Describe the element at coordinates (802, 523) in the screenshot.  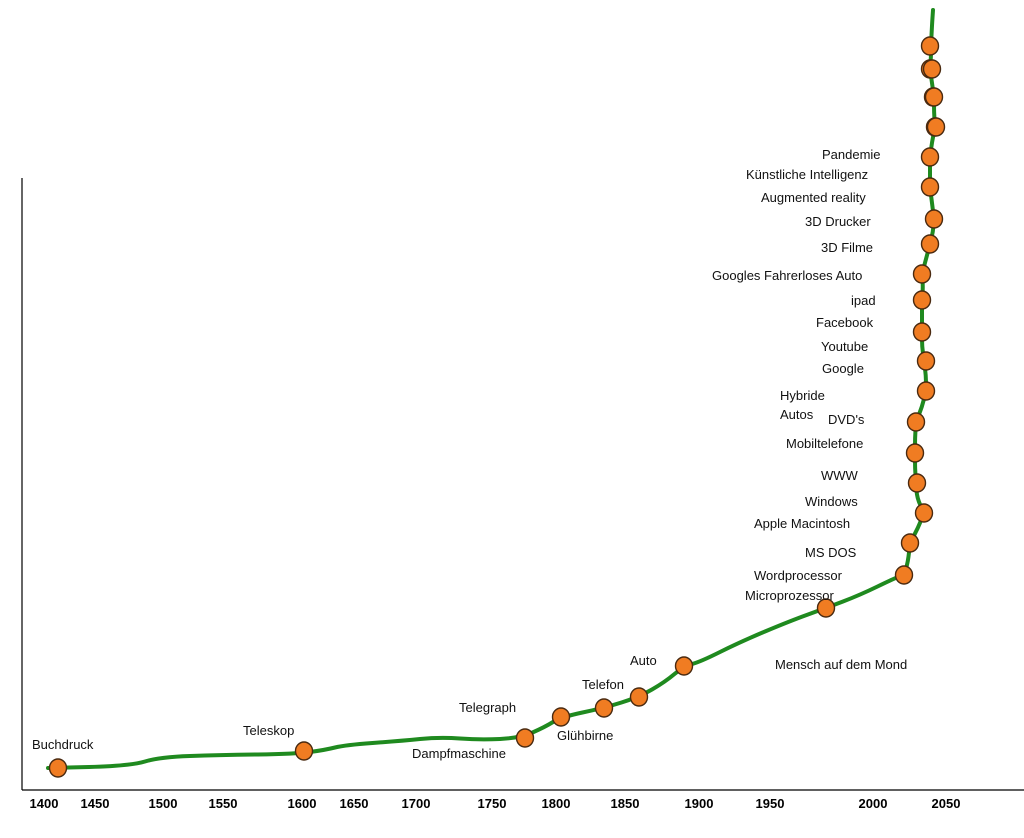
I see `event-label: Apple Macintosh` at that location.